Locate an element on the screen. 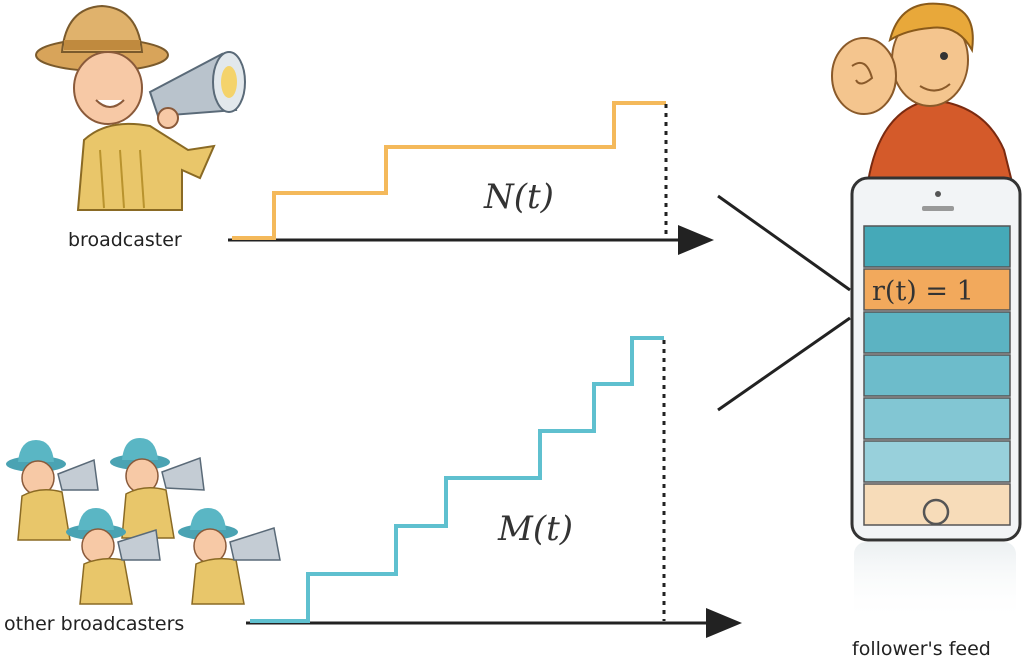  bottom-connector-line is located at coordinates (784, 364).